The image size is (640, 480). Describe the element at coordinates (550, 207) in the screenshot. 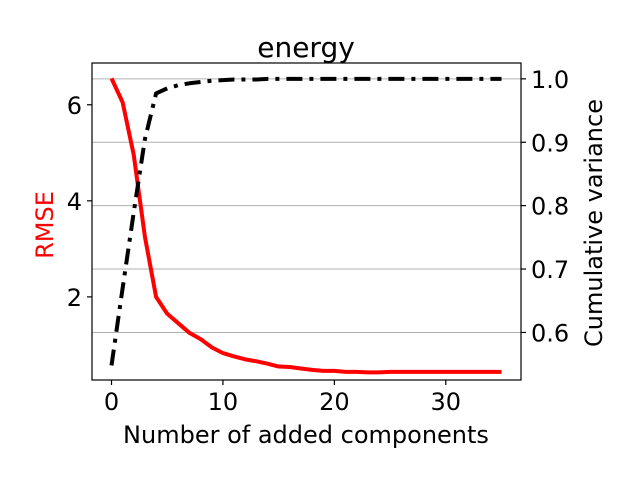

I see `right-y-tick-label: 0.8` at that location.